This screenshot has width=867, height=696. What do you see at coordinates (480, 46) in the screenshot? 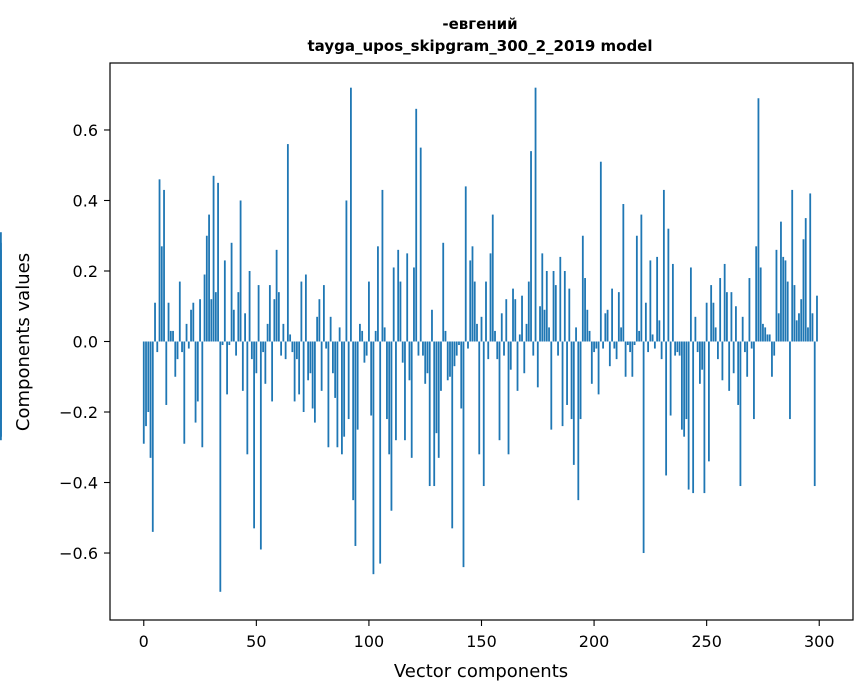
I see `chart-title-line2: tayga_upos_skipgram_300_2_2019 model` at bounding box center [480, 46].